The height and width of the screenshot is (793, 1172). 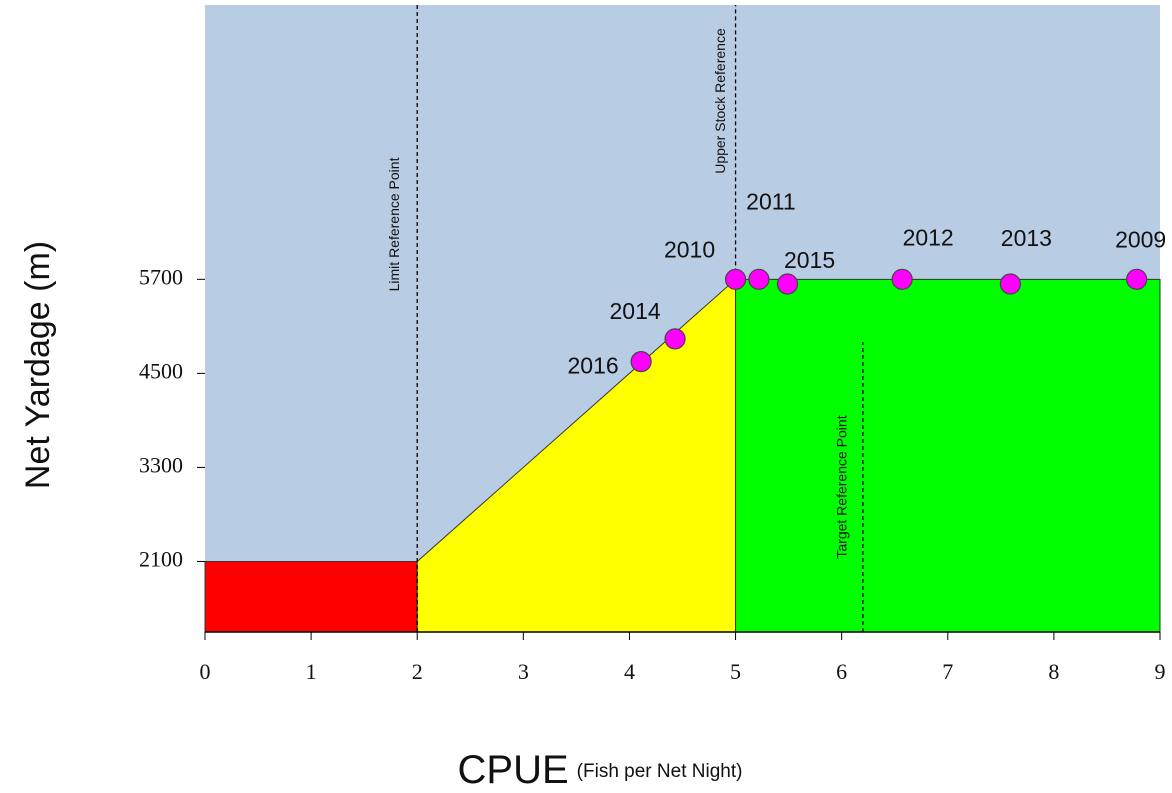 What do you see at coordinates (841, 671) in the screenshot?
I see `x-tick-label: 6` at bounding box center [841, 671].